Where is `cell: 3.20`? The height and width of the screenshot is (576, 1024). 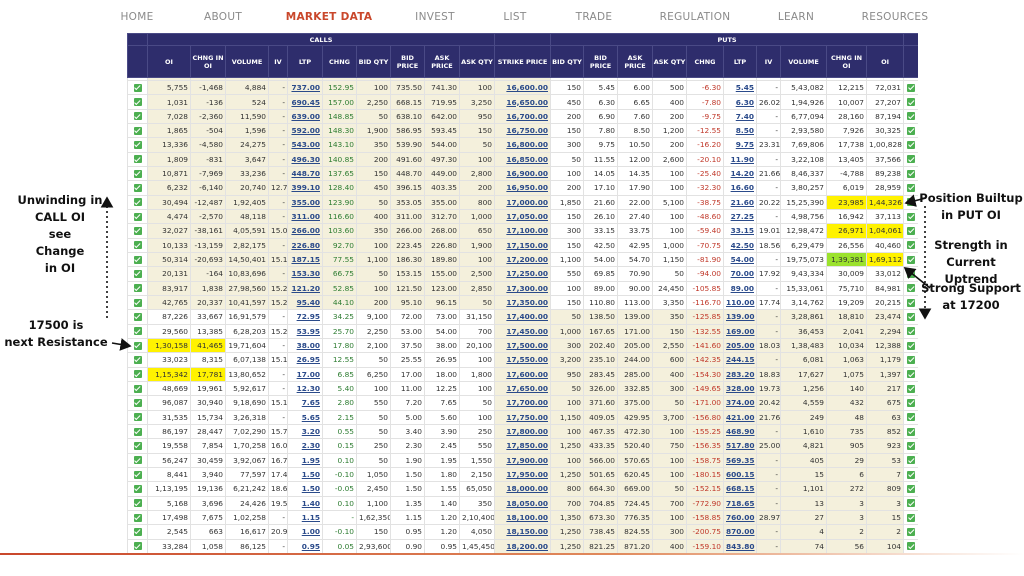
cell: 3.20 is located at coordinates (305, 431).